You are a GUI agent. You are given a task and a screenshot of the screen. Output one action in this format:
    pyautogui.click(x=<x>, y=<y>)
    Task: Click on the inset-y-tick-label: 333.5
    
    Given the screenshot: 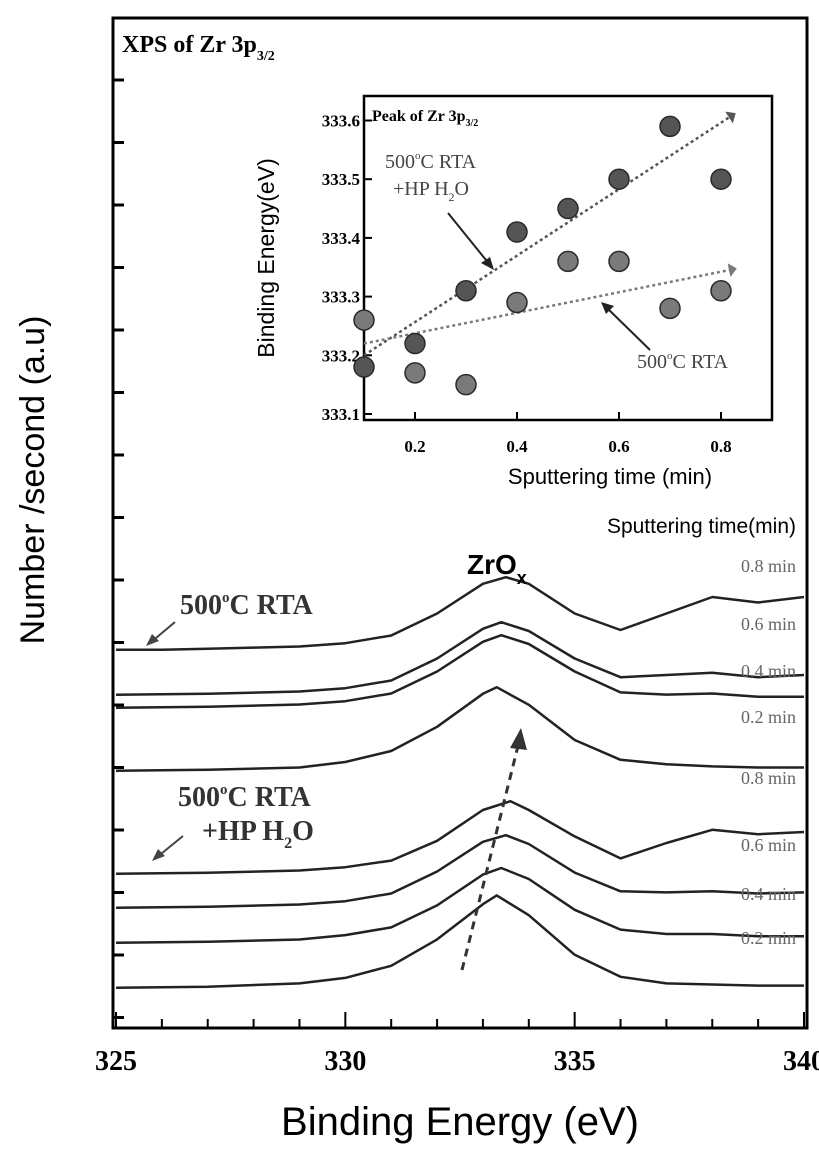 What is the action you would take?
    pyautogui.click(x=341, y=179)
    